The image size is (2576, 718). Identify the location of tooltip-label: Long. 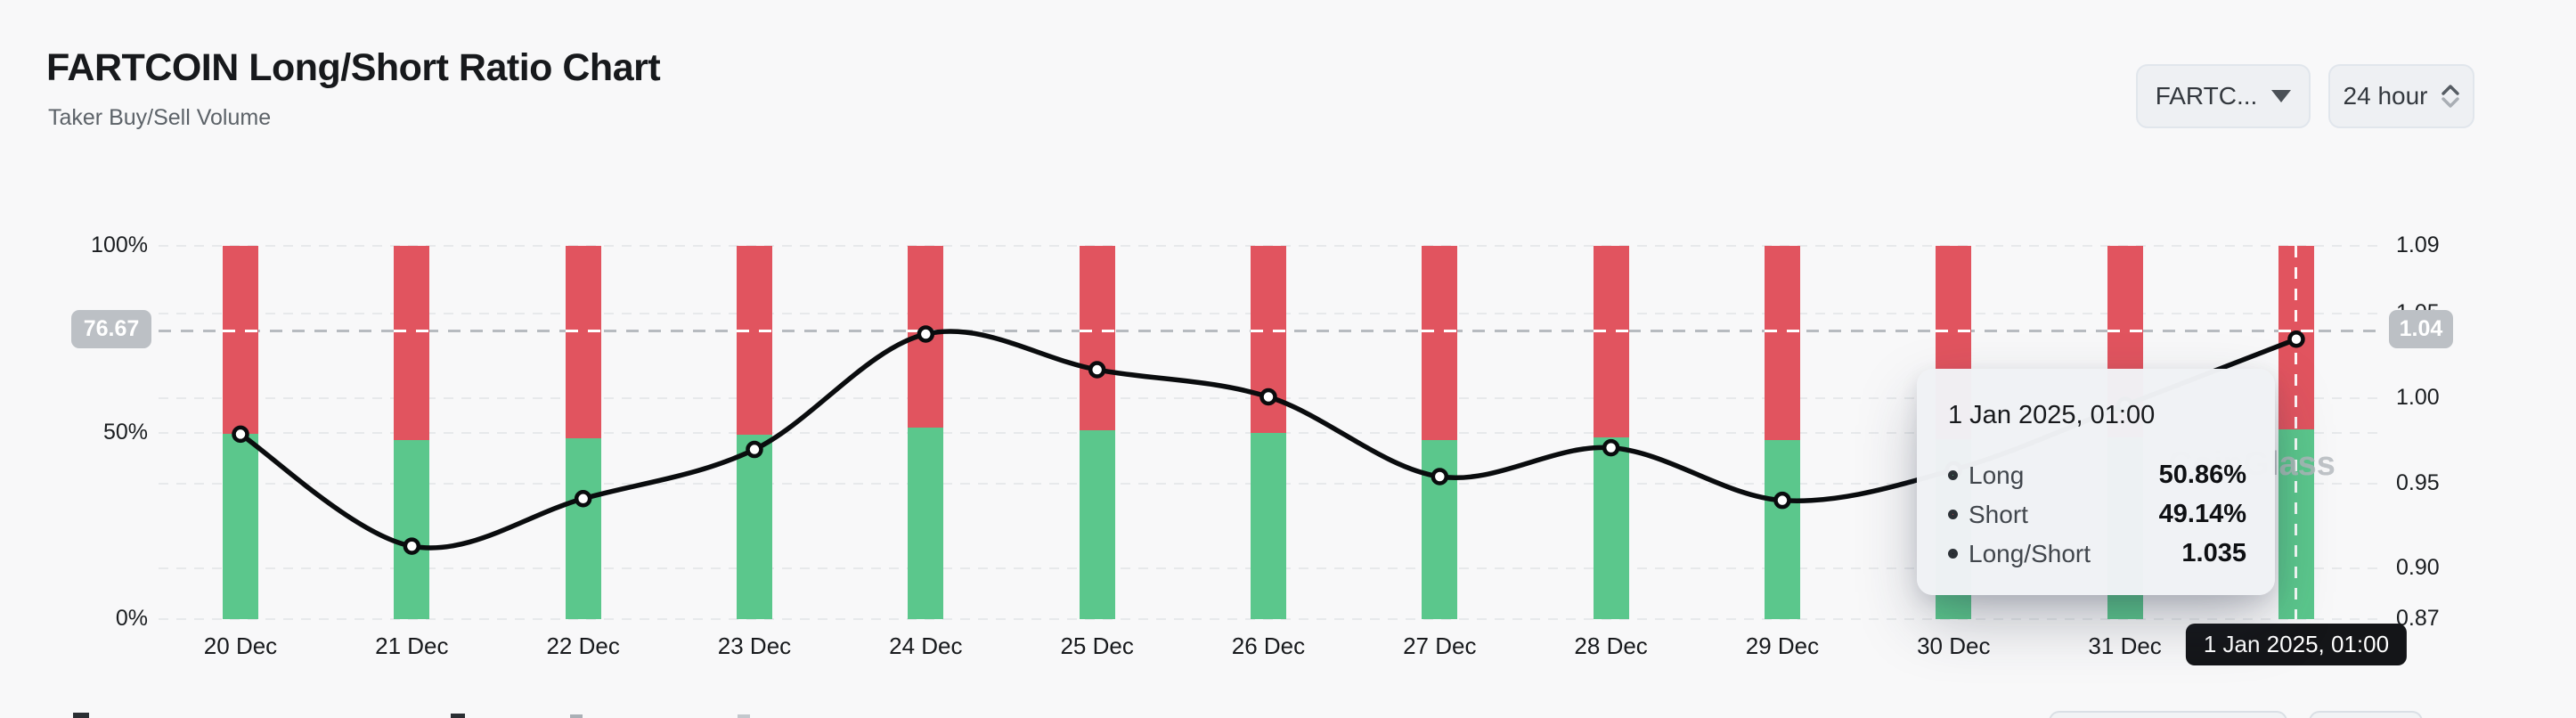
(1997, 475).